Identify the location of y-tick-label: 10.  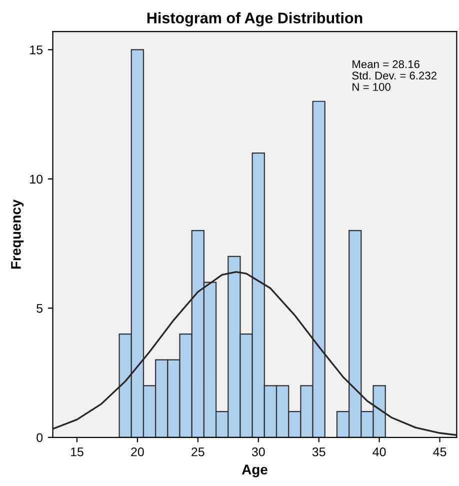
(36, 179).